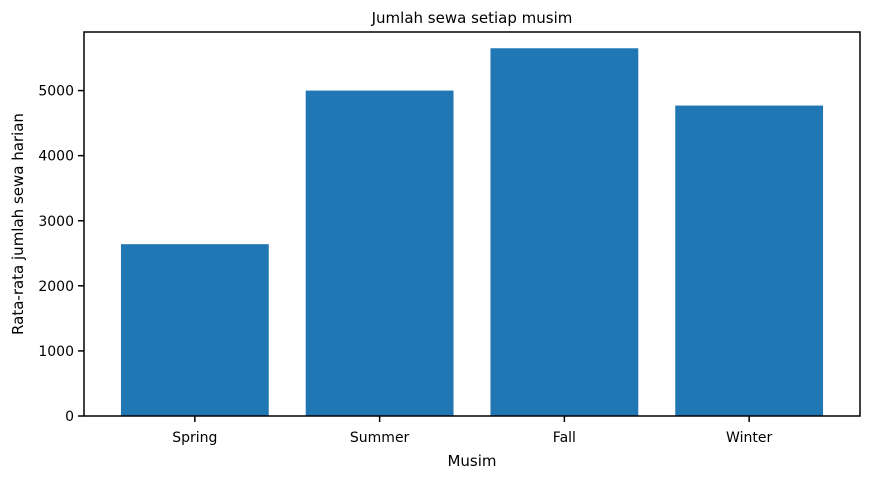 The image size is (870, 479). I want to click on bar-winter, so click(749, 261).